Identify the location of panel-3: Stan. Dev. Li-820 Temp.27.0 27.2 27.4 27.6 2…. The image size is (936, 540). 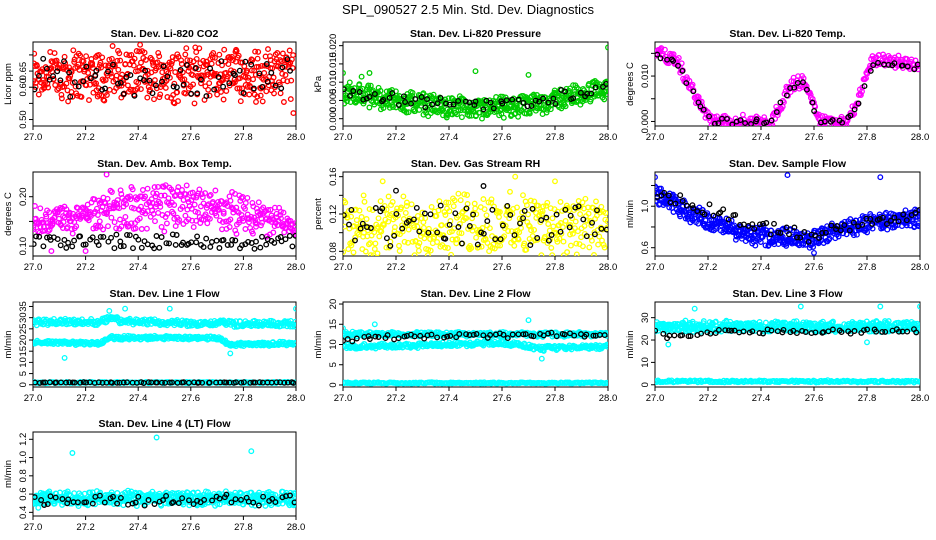
(777, 85).